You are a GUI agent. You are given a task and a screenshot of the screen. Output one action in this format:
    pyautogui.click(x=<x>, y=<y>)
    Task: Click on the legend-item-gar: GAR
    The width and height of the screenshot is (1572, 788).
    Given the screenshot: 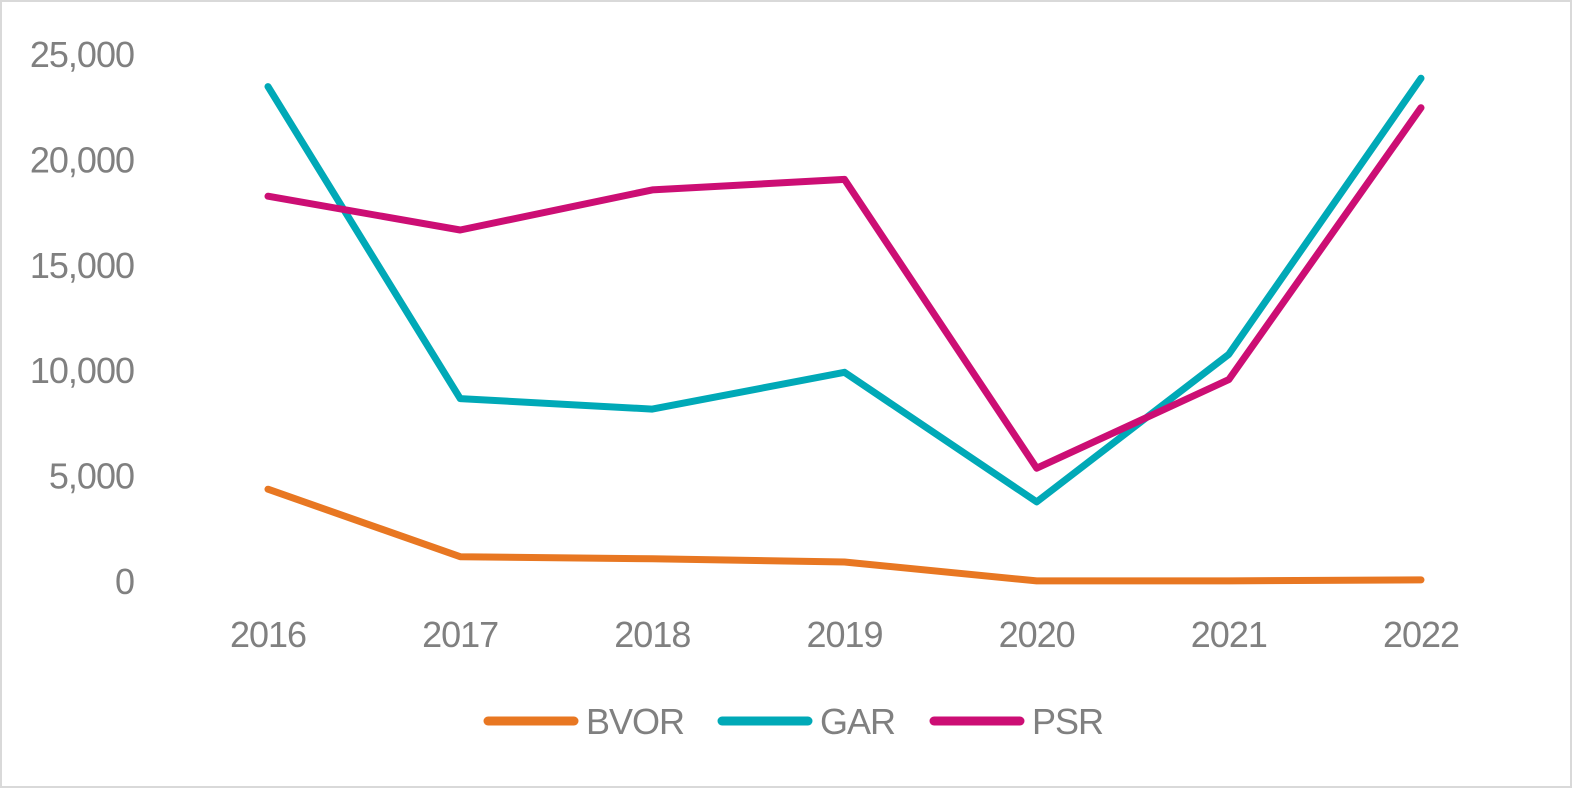 What is the action you would take?
    pyautogui.click(x=806, y=721)
    